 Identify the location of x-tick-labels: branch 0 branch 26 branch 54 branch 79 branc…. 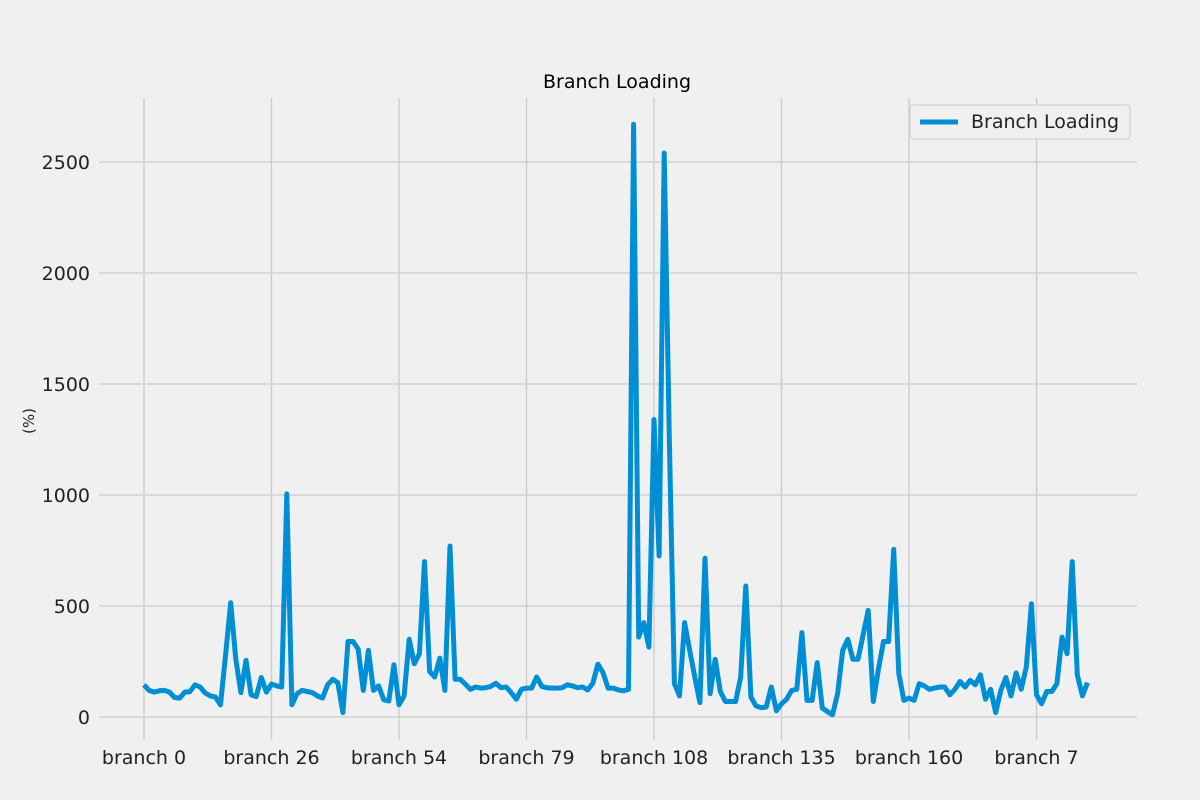
(590, 758).